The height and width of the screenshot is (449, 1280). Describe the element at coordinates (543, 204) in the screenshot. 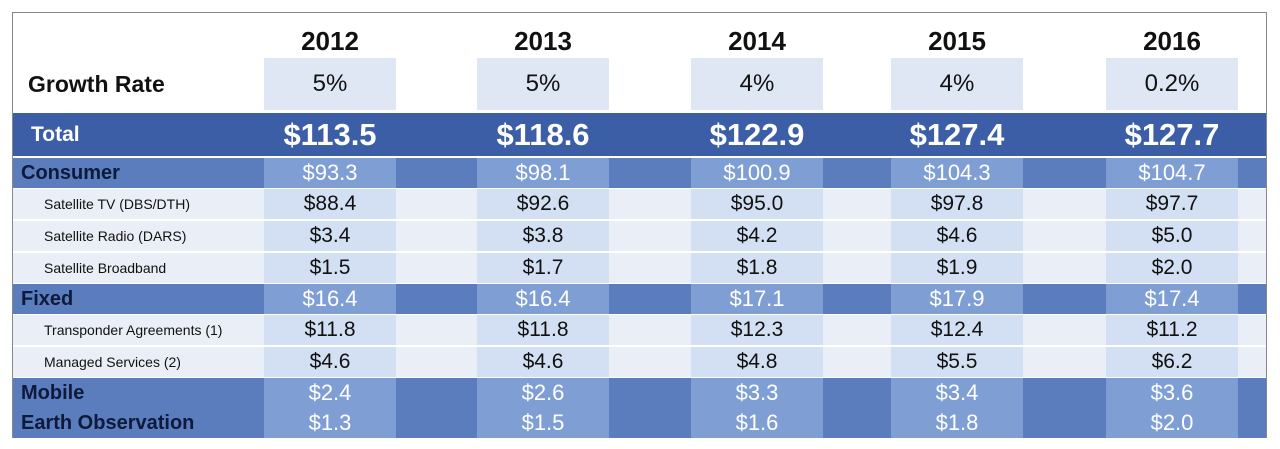

I see `item-value: $92.6` at that location.